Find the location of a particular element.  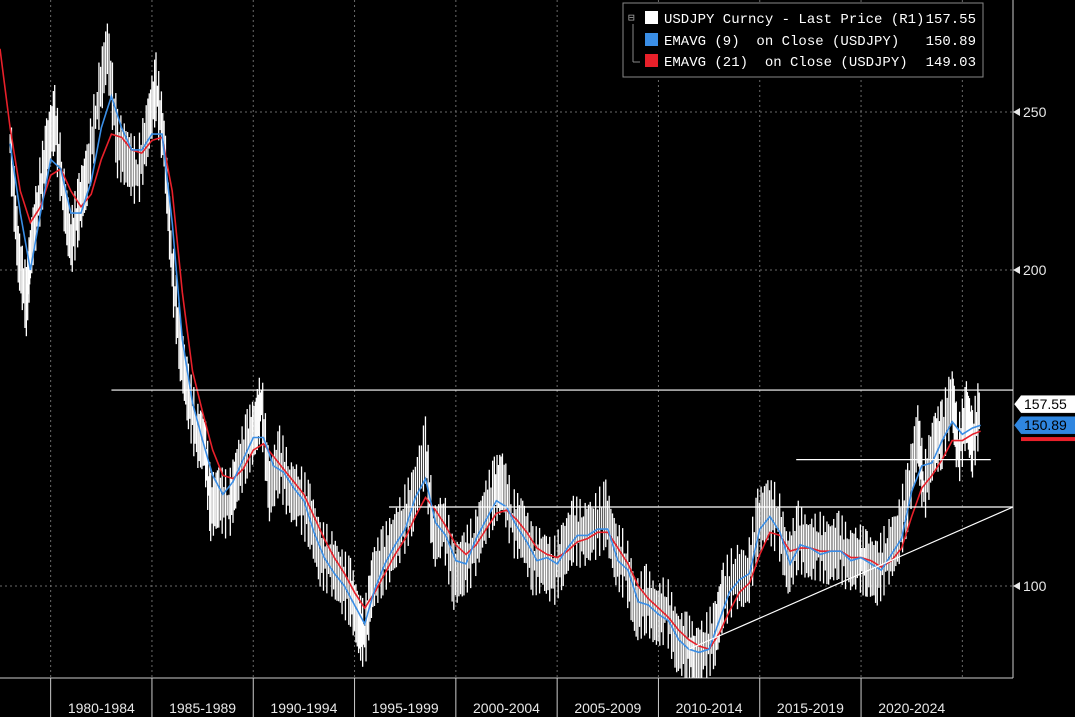

y-tick-label-100: 100 is located at coordinates (1035, 586).